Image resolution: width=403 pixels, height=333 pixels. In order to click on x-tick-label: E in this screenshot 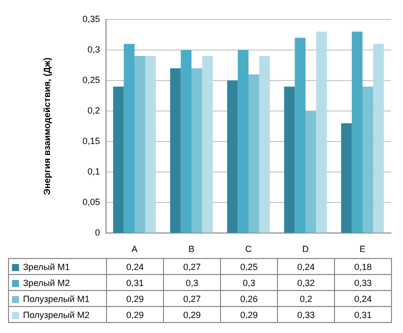, I will do `click(362, 249)`.